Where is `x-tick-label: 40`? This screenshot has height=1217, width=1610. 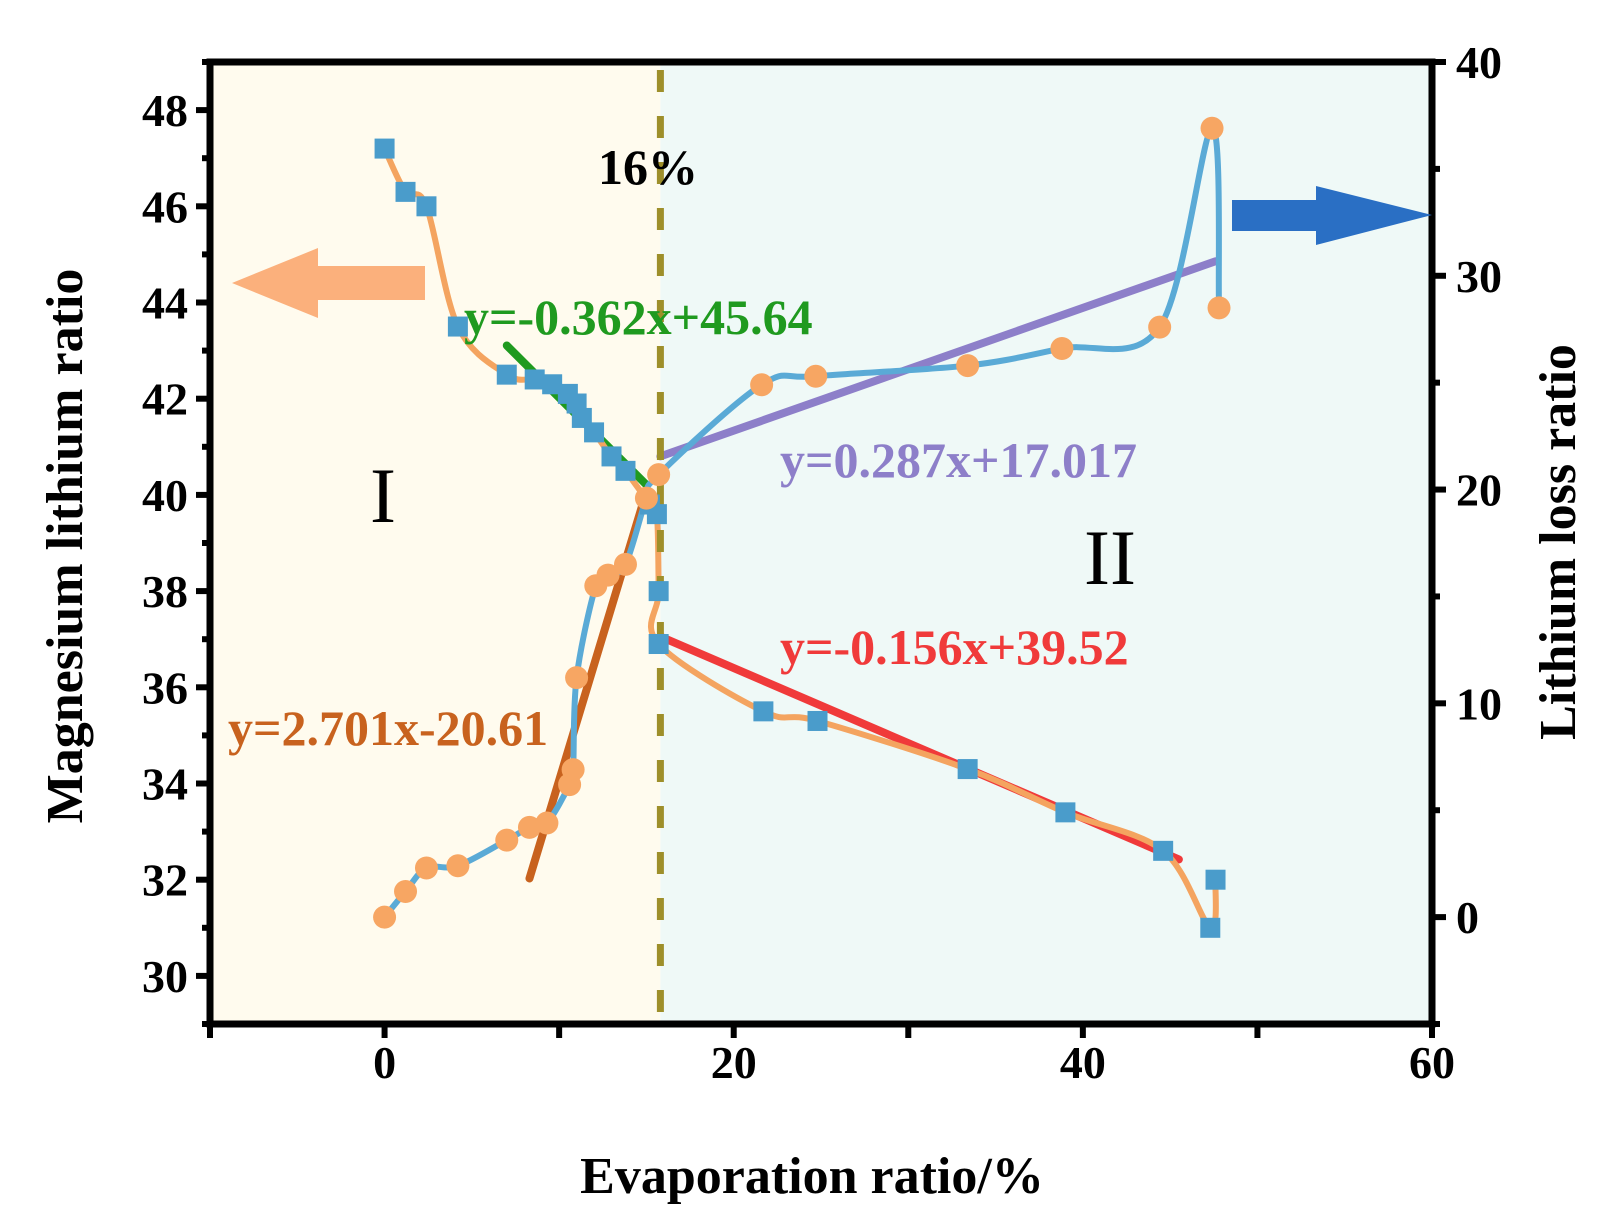
x-tick-label: 40 is located at coordinates (1083, 1062).